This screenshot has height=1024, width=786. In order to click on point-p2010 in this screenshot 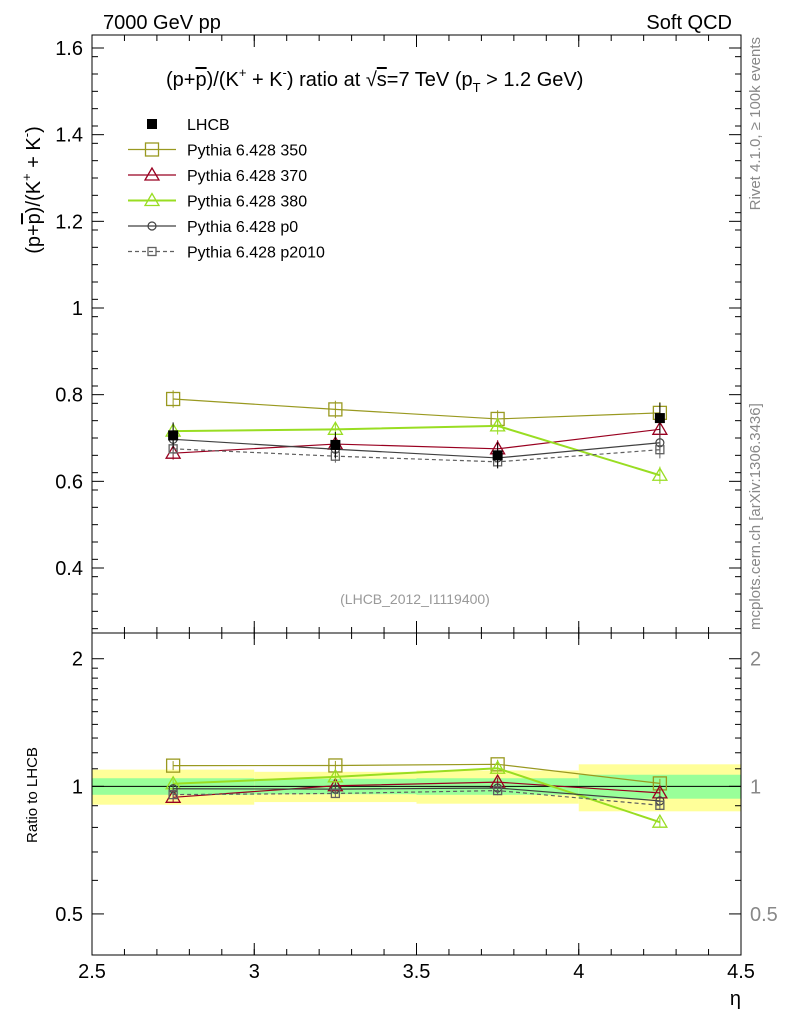, I will do `click(660, 450)`.